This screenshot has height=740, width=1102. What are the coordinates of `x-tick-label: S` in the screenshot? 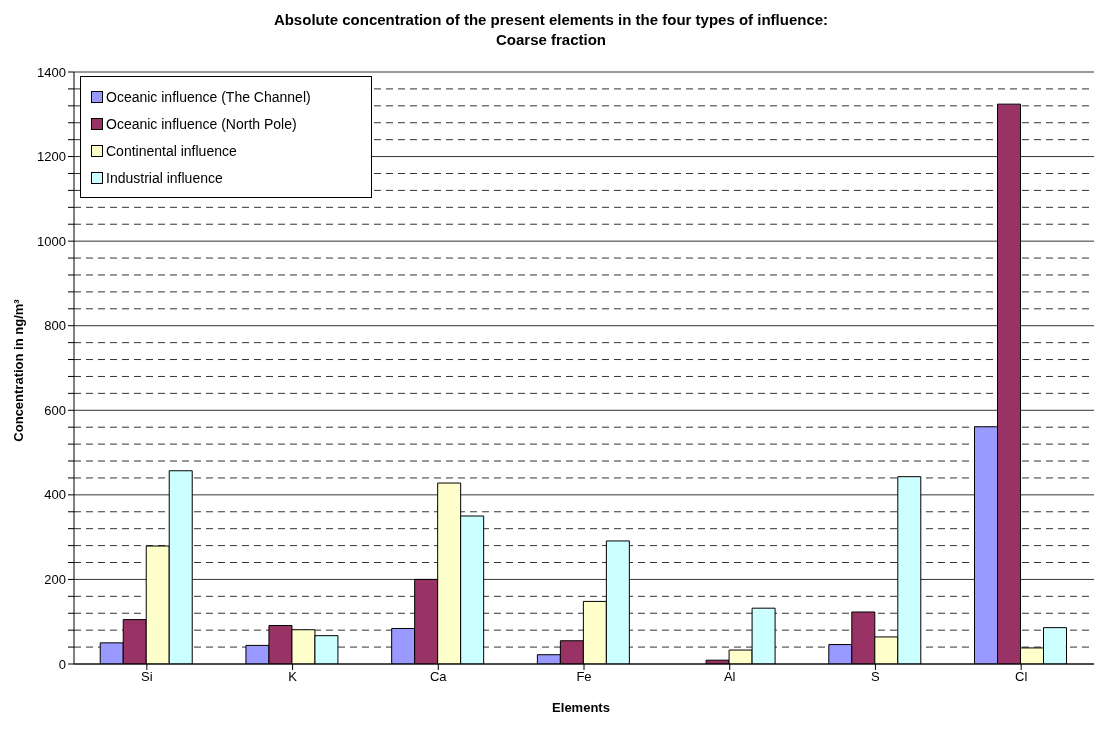 It's located at (876, 677).